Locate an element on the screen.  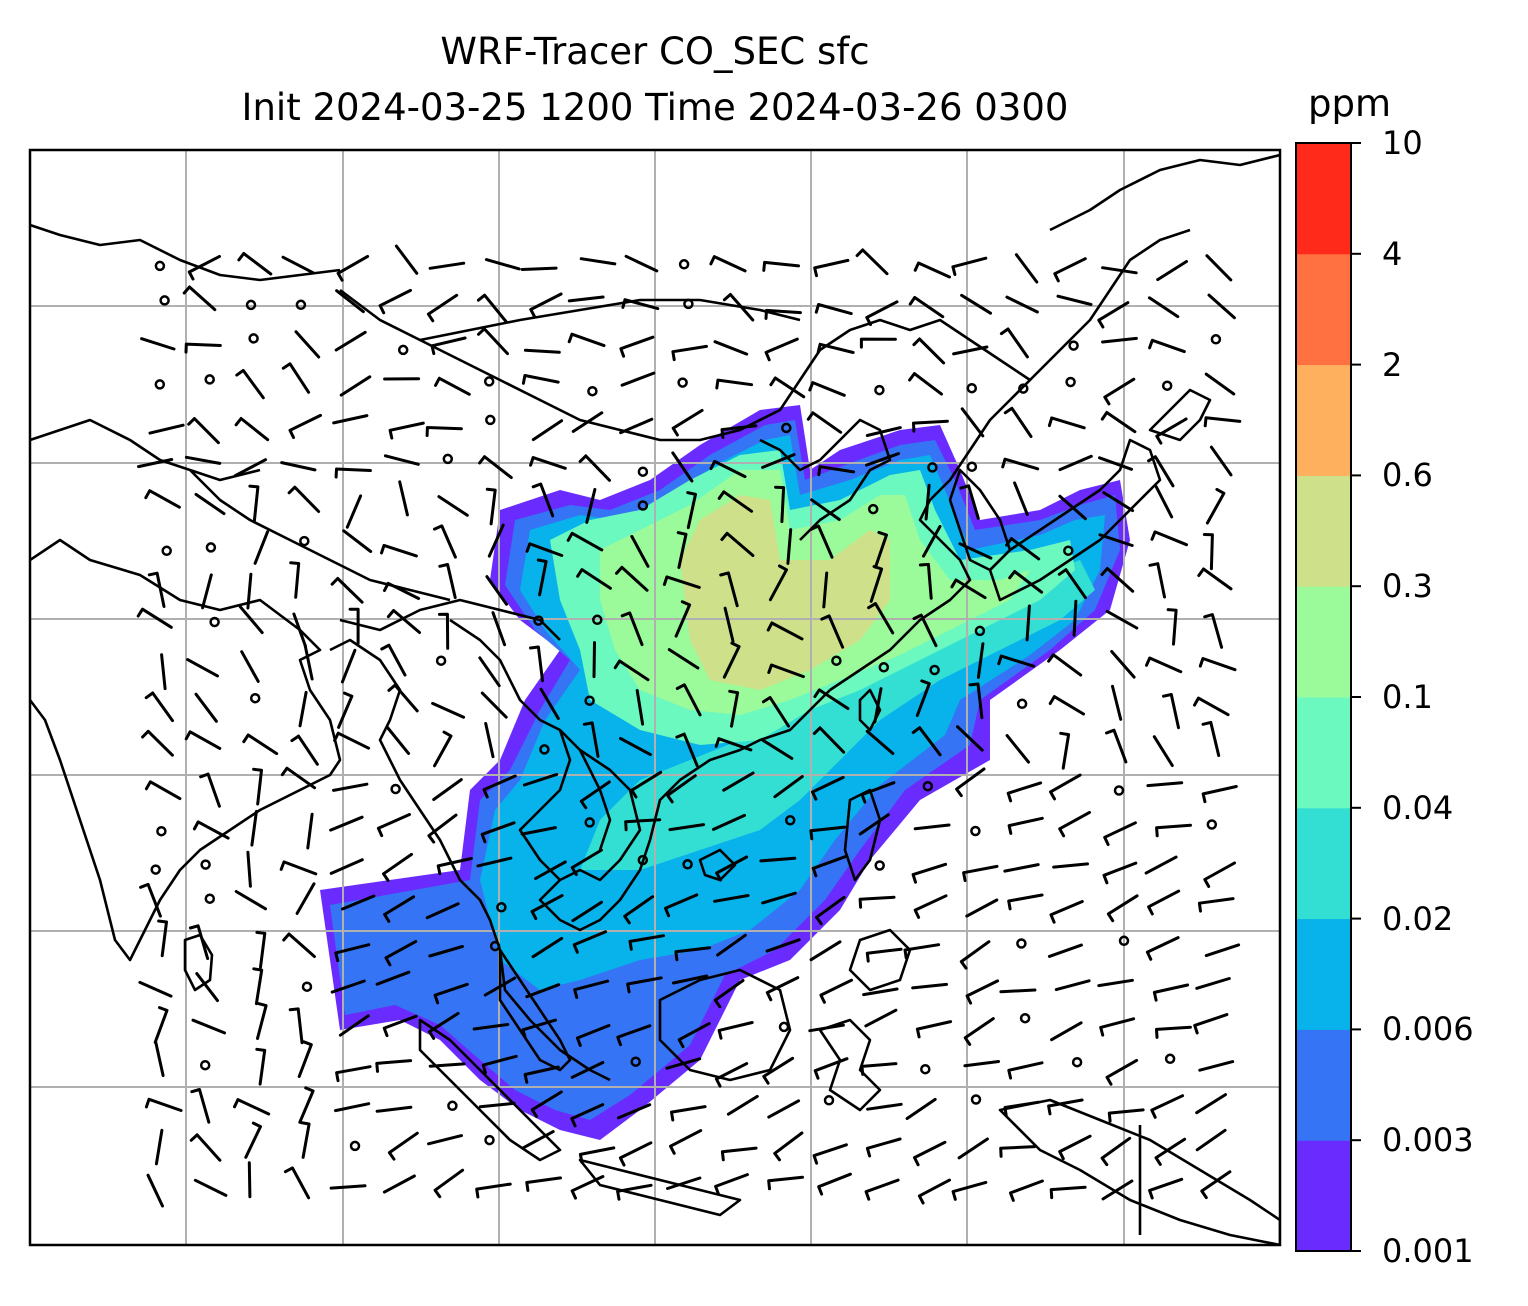
coastline-borneo is located at coordinates (725, 1025).